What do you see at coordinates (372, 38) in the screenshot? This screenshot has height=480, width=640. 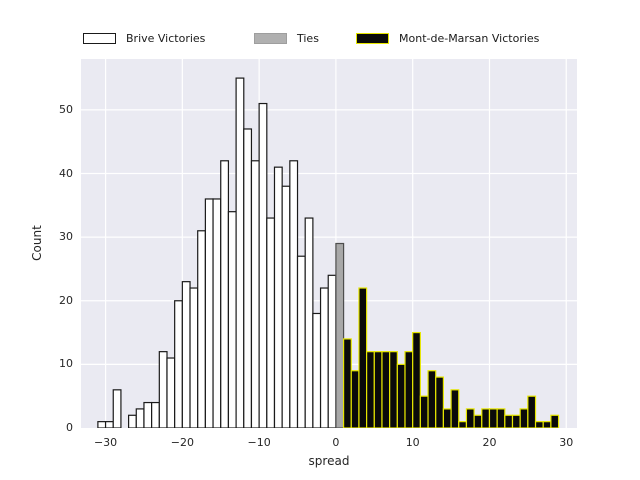 I see `mdm-swatch-icon` at bounding box center [372, 38].